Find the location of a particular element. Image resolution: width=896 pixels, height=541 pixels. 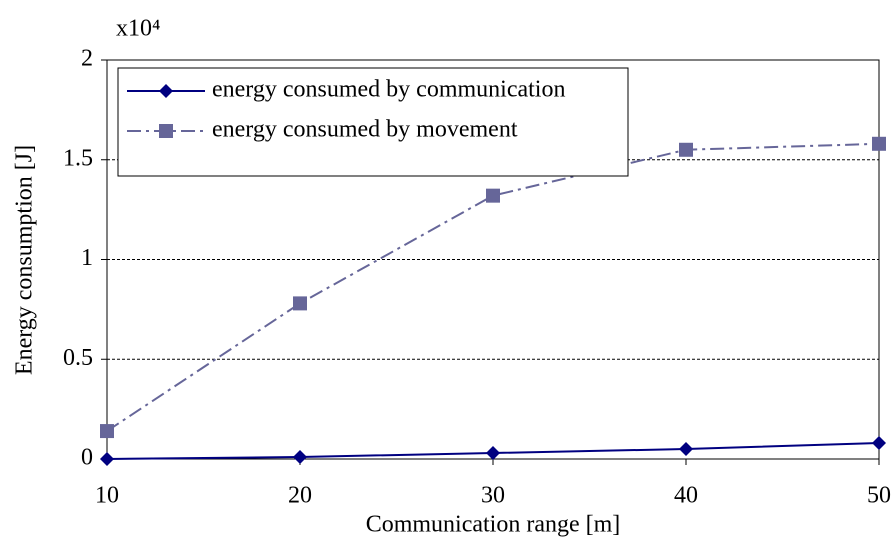

x-tick-label: 30 is located at coordinates (493, 496).